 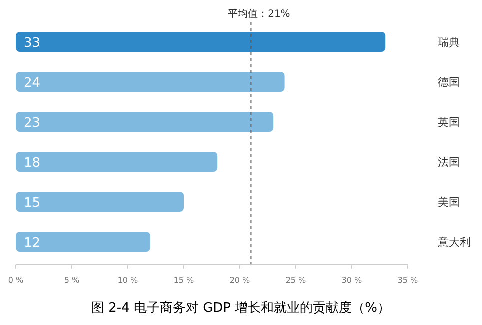 I want to click on data-label: 33, so click(x=32, y=43).